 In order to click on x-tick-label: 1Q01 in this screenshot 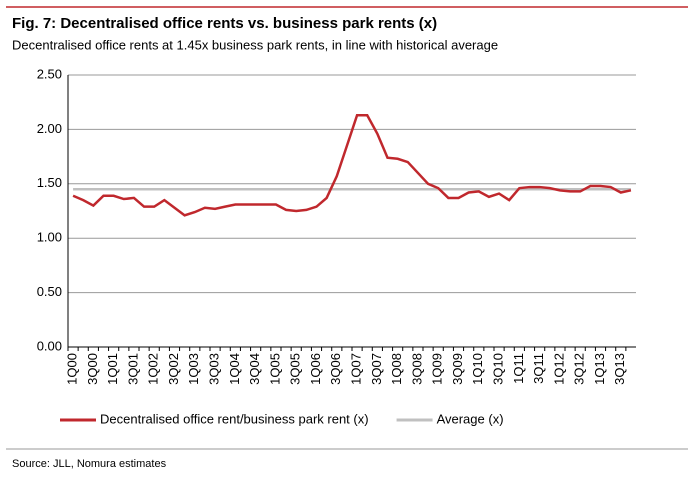, I will do `click(112, 369)`.